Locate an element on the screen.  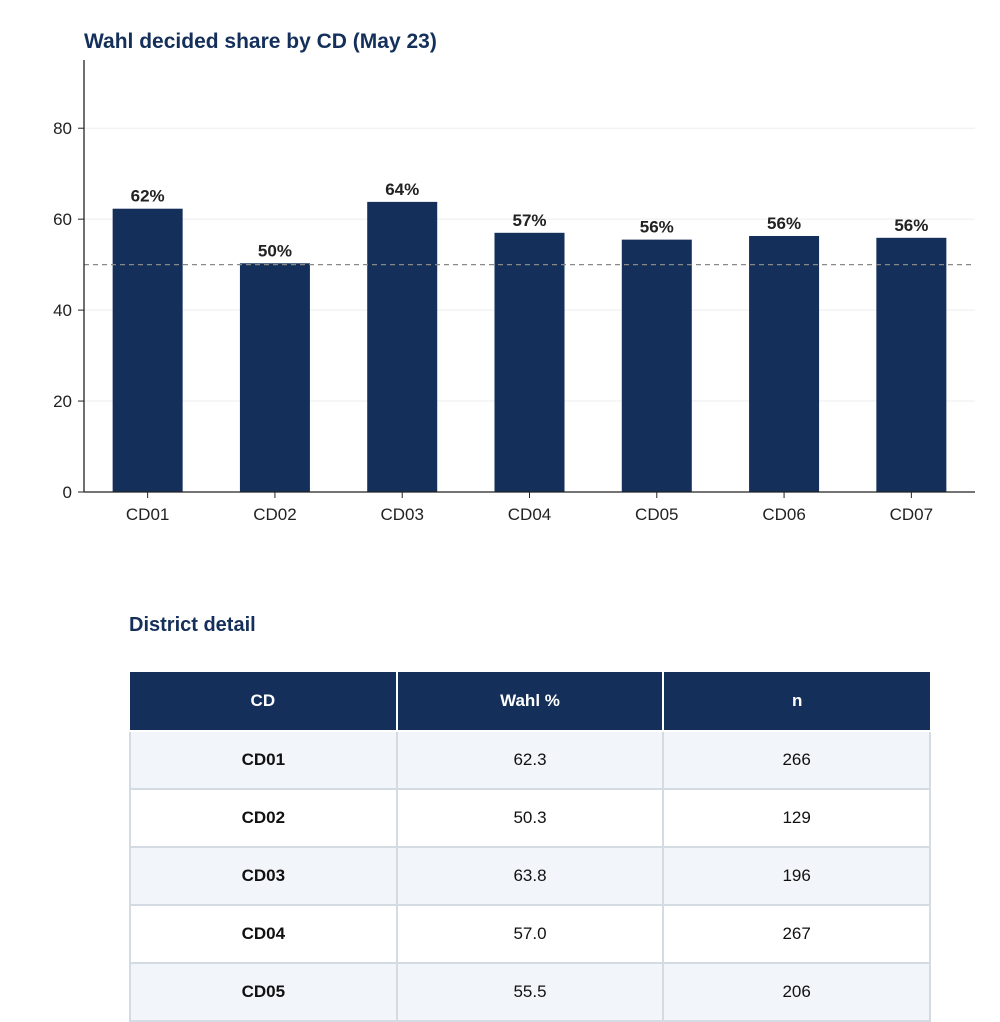
cell-n: 129 is located at coordinates (796, 818).